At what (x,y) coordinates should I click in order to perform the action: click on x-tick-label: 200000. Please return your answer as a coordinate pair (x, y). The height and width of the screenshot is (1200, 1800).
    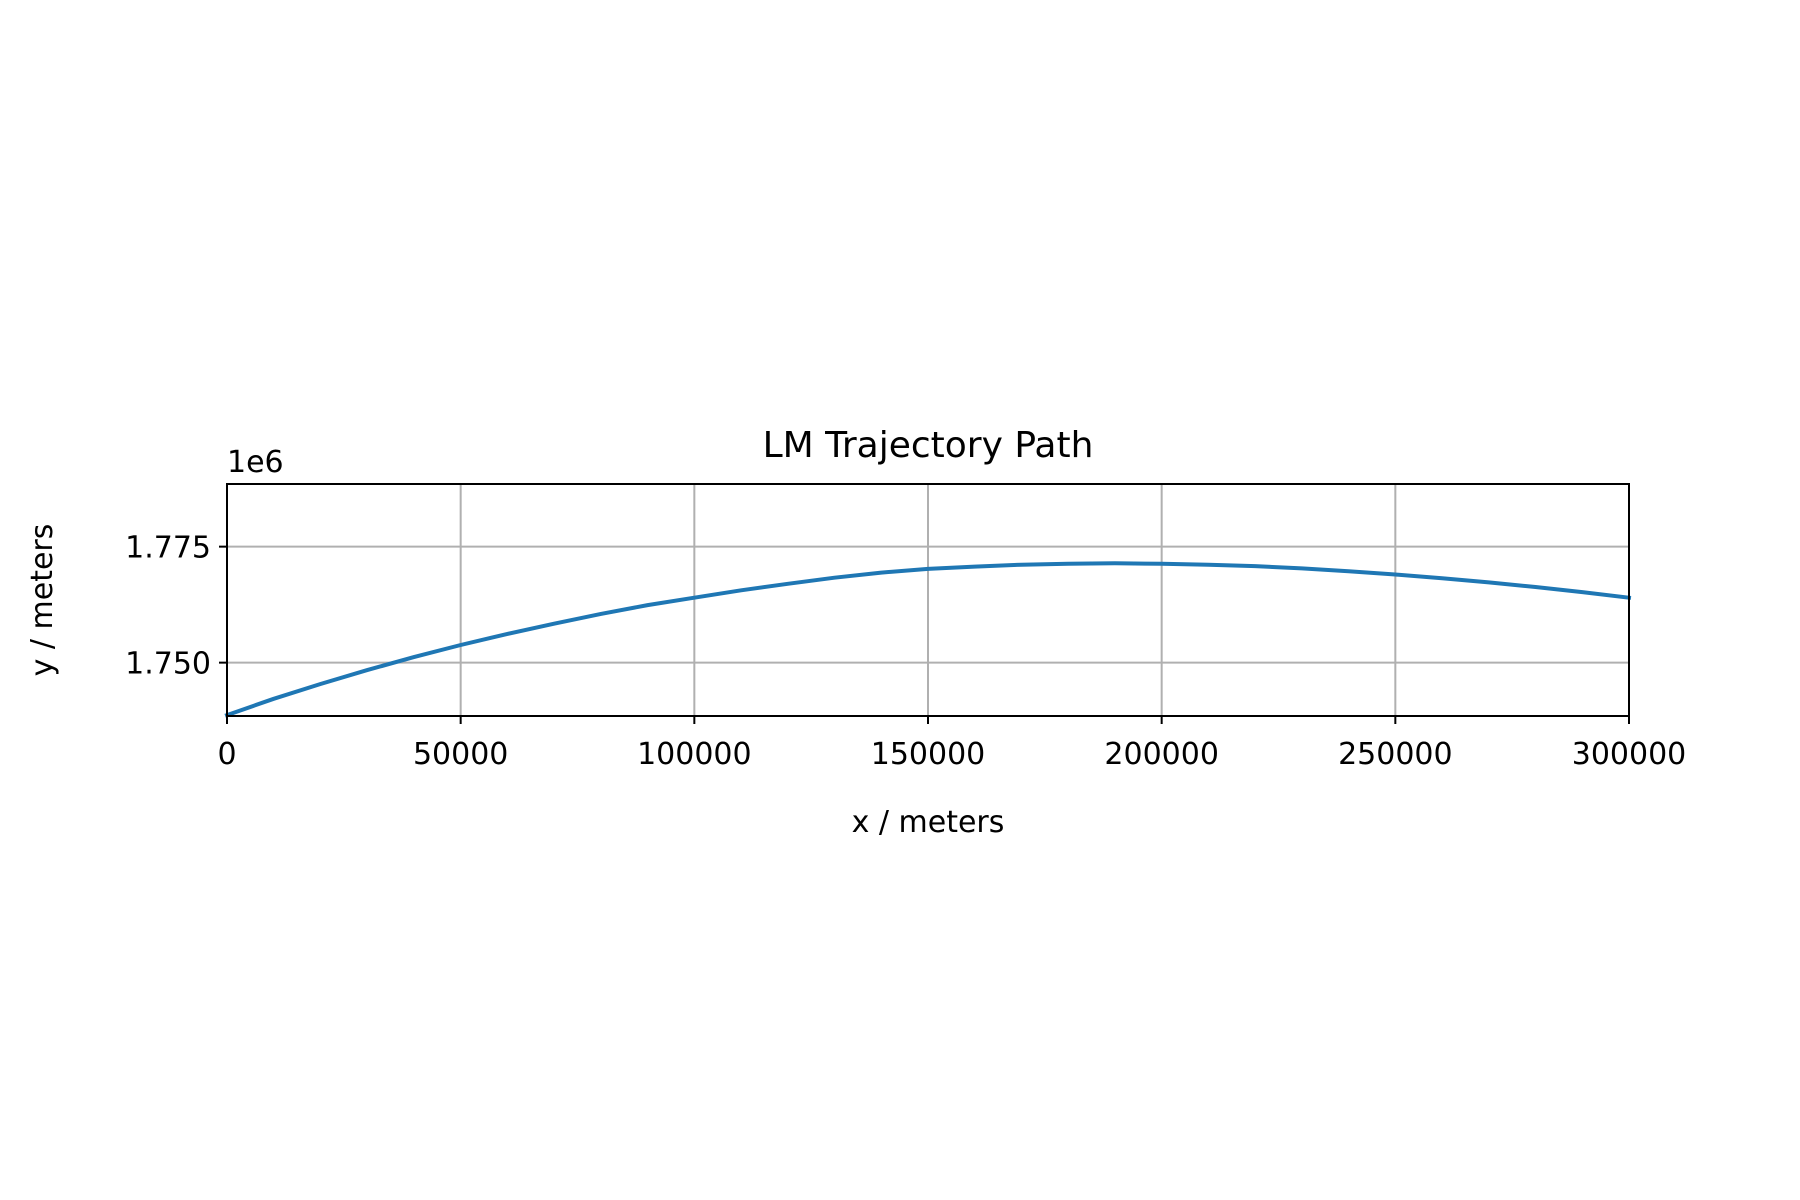
    Looking at the image, I should click on (1161, 754).